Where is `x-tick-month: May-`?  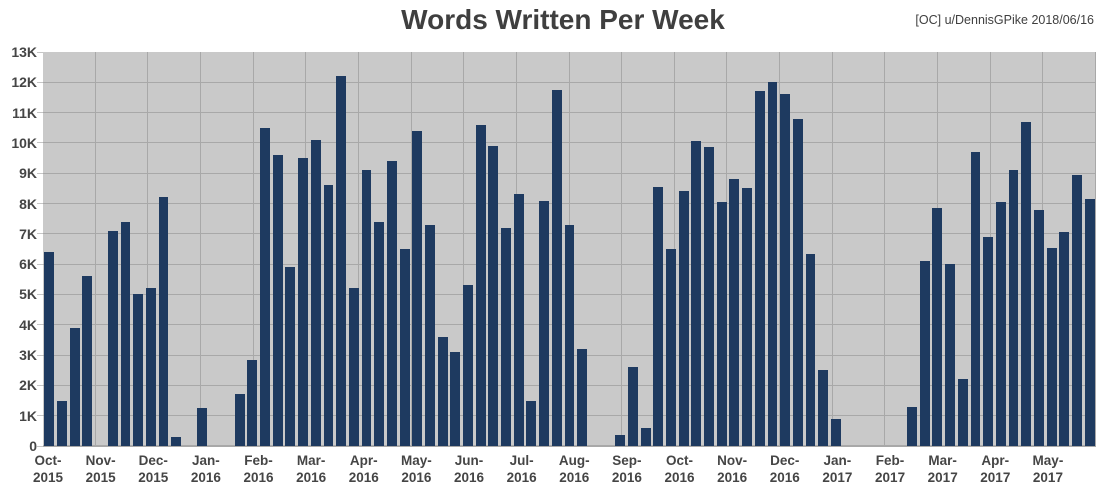
x-tick-month: May- is located at coordinates (416, 460).